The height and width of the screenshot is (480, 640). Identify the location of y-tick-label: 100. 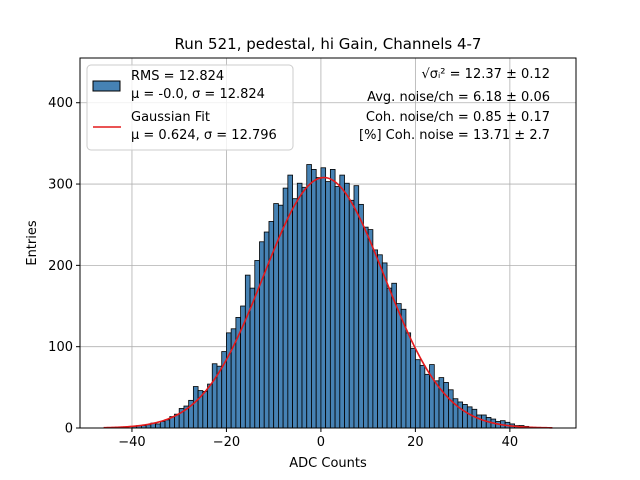
(60, 347).